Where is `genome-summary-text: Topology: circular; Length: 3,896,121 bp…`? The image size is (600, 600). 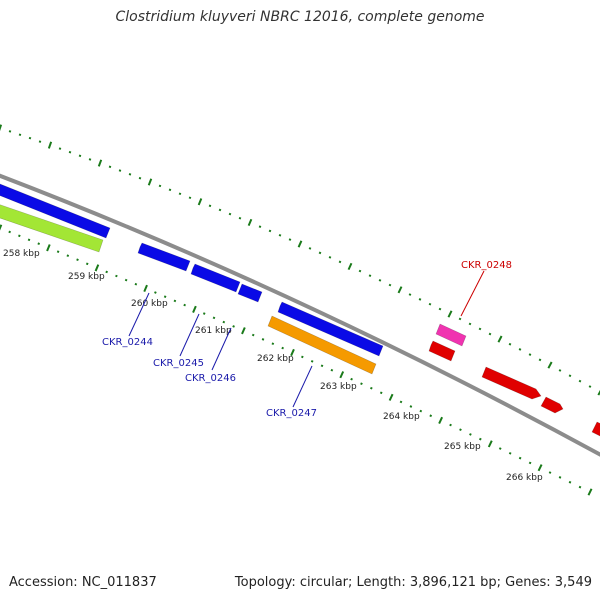 genome-summary-text: Topology: circular; Length: 3,896,121 bp… is located at coordinates (413, 582).